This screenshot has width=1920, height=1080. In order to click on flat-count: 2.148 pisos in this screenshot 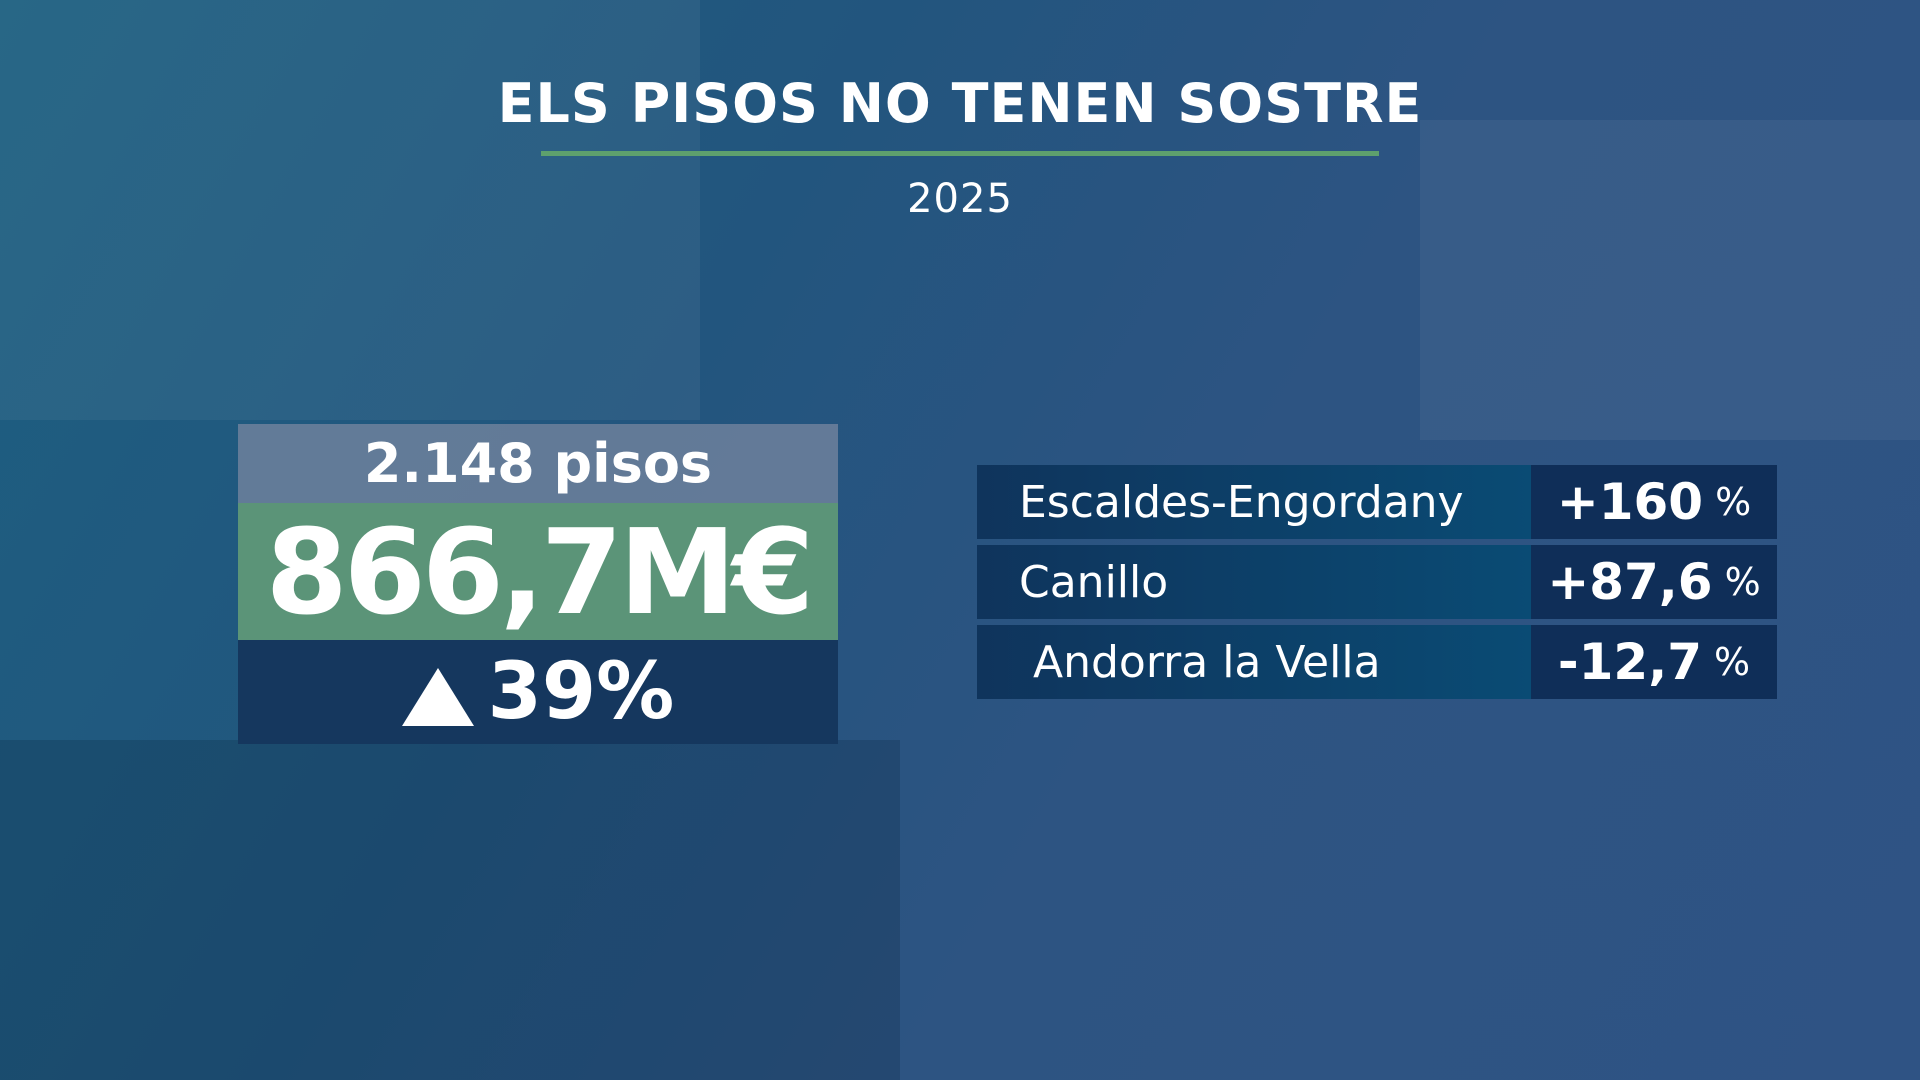, I will do `click(538, 463)`.